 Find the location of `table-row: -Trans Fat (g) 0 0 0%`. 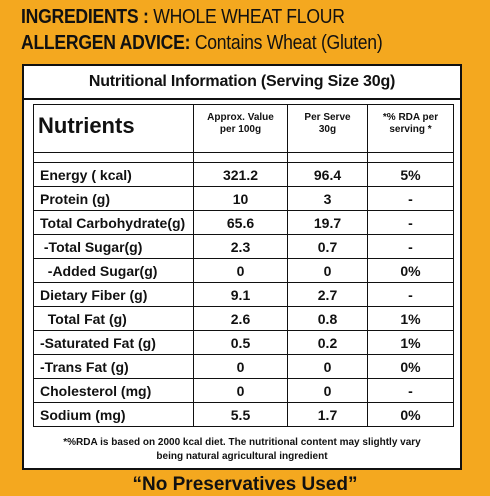

table-row: -Trans Fat (g) 0 0 0% is located at coordinates (243, 366).